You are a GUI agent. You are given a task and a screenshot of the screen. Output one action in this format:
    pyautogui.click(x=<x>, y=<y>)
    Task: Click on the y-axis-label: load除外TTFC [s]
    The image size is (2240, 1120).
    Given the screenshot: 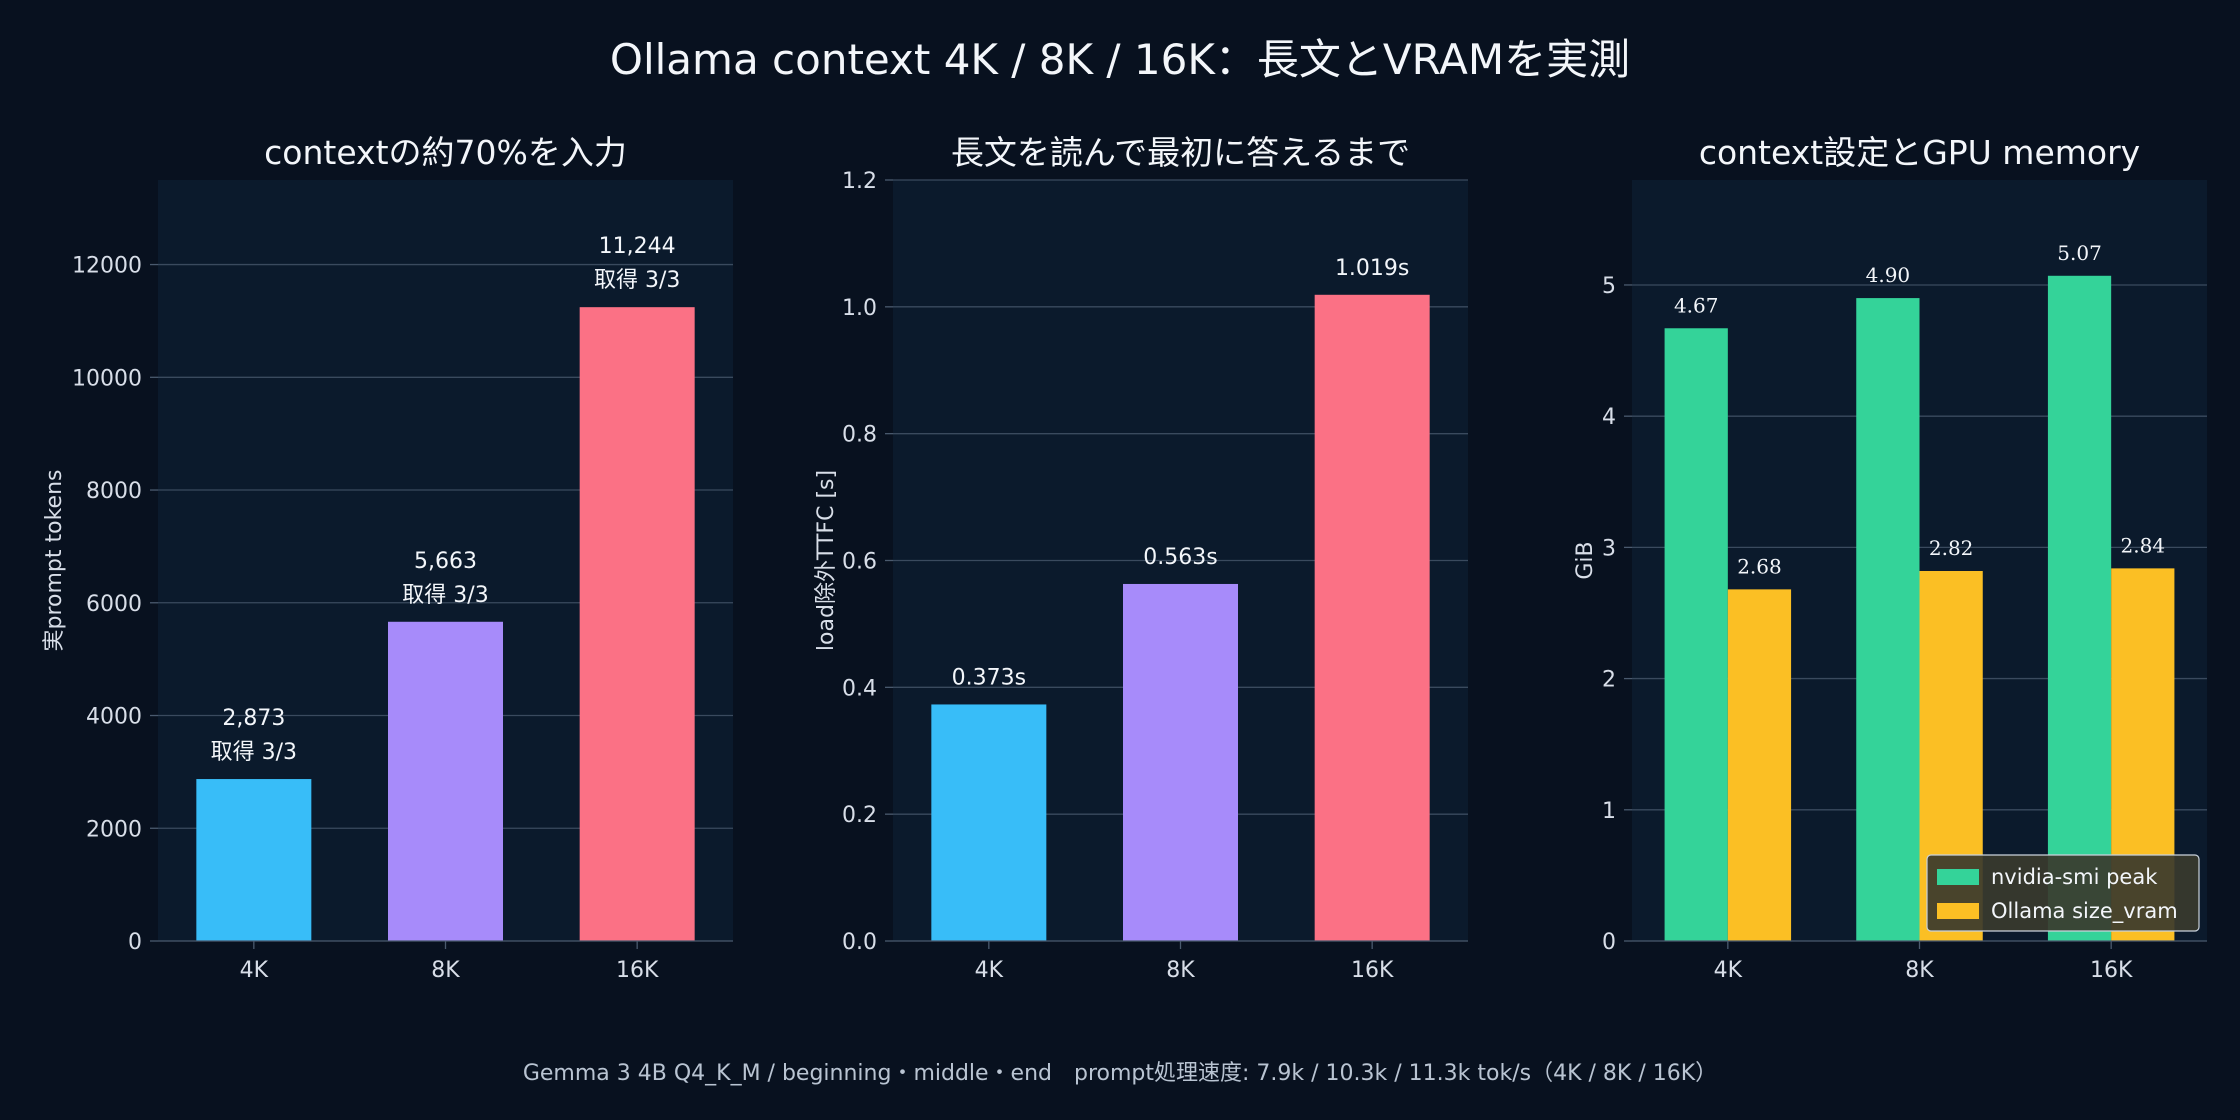 What is the action you would take?
    pyautogui.click(x=826, y=560)
    